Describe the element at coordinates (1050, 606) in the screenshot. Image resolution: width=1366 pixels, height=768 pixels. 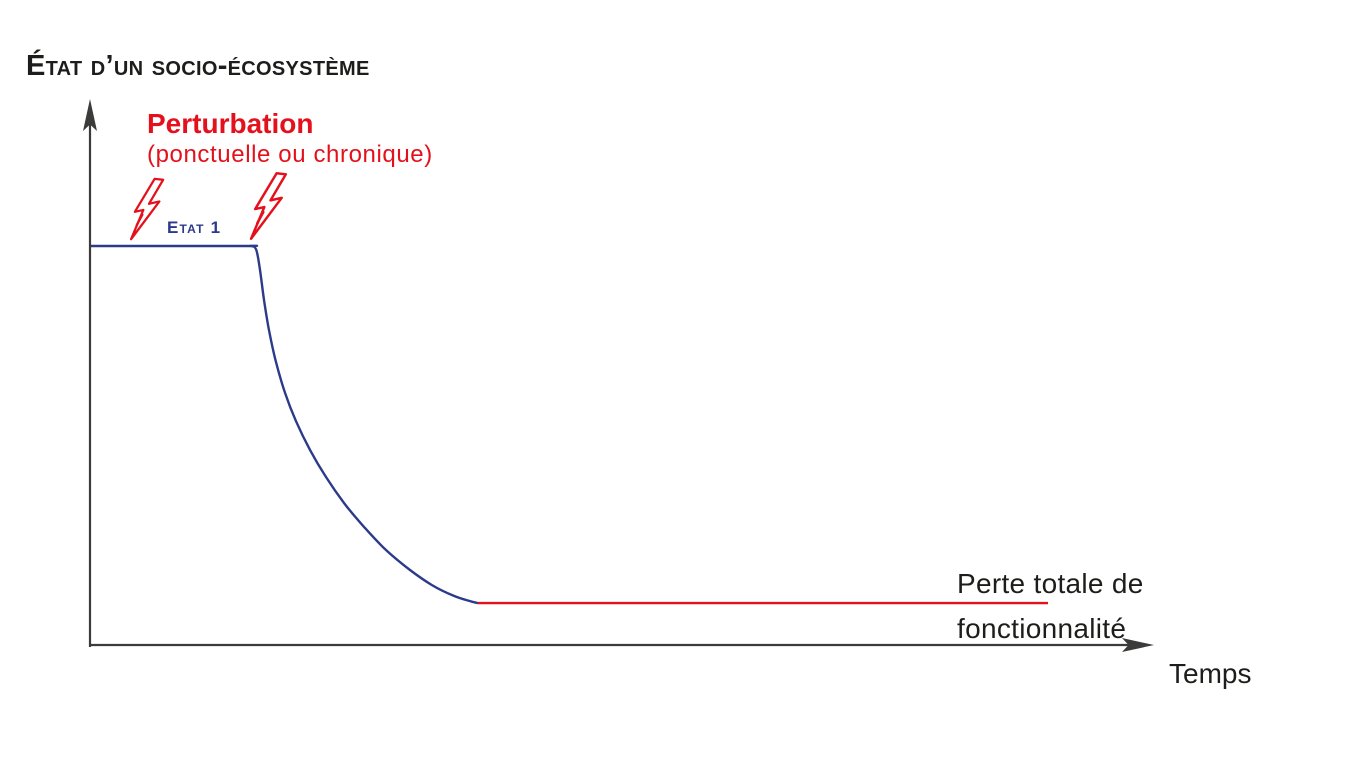
I see `total-loss-label: Perte totale de fonctionnalité` at that location.